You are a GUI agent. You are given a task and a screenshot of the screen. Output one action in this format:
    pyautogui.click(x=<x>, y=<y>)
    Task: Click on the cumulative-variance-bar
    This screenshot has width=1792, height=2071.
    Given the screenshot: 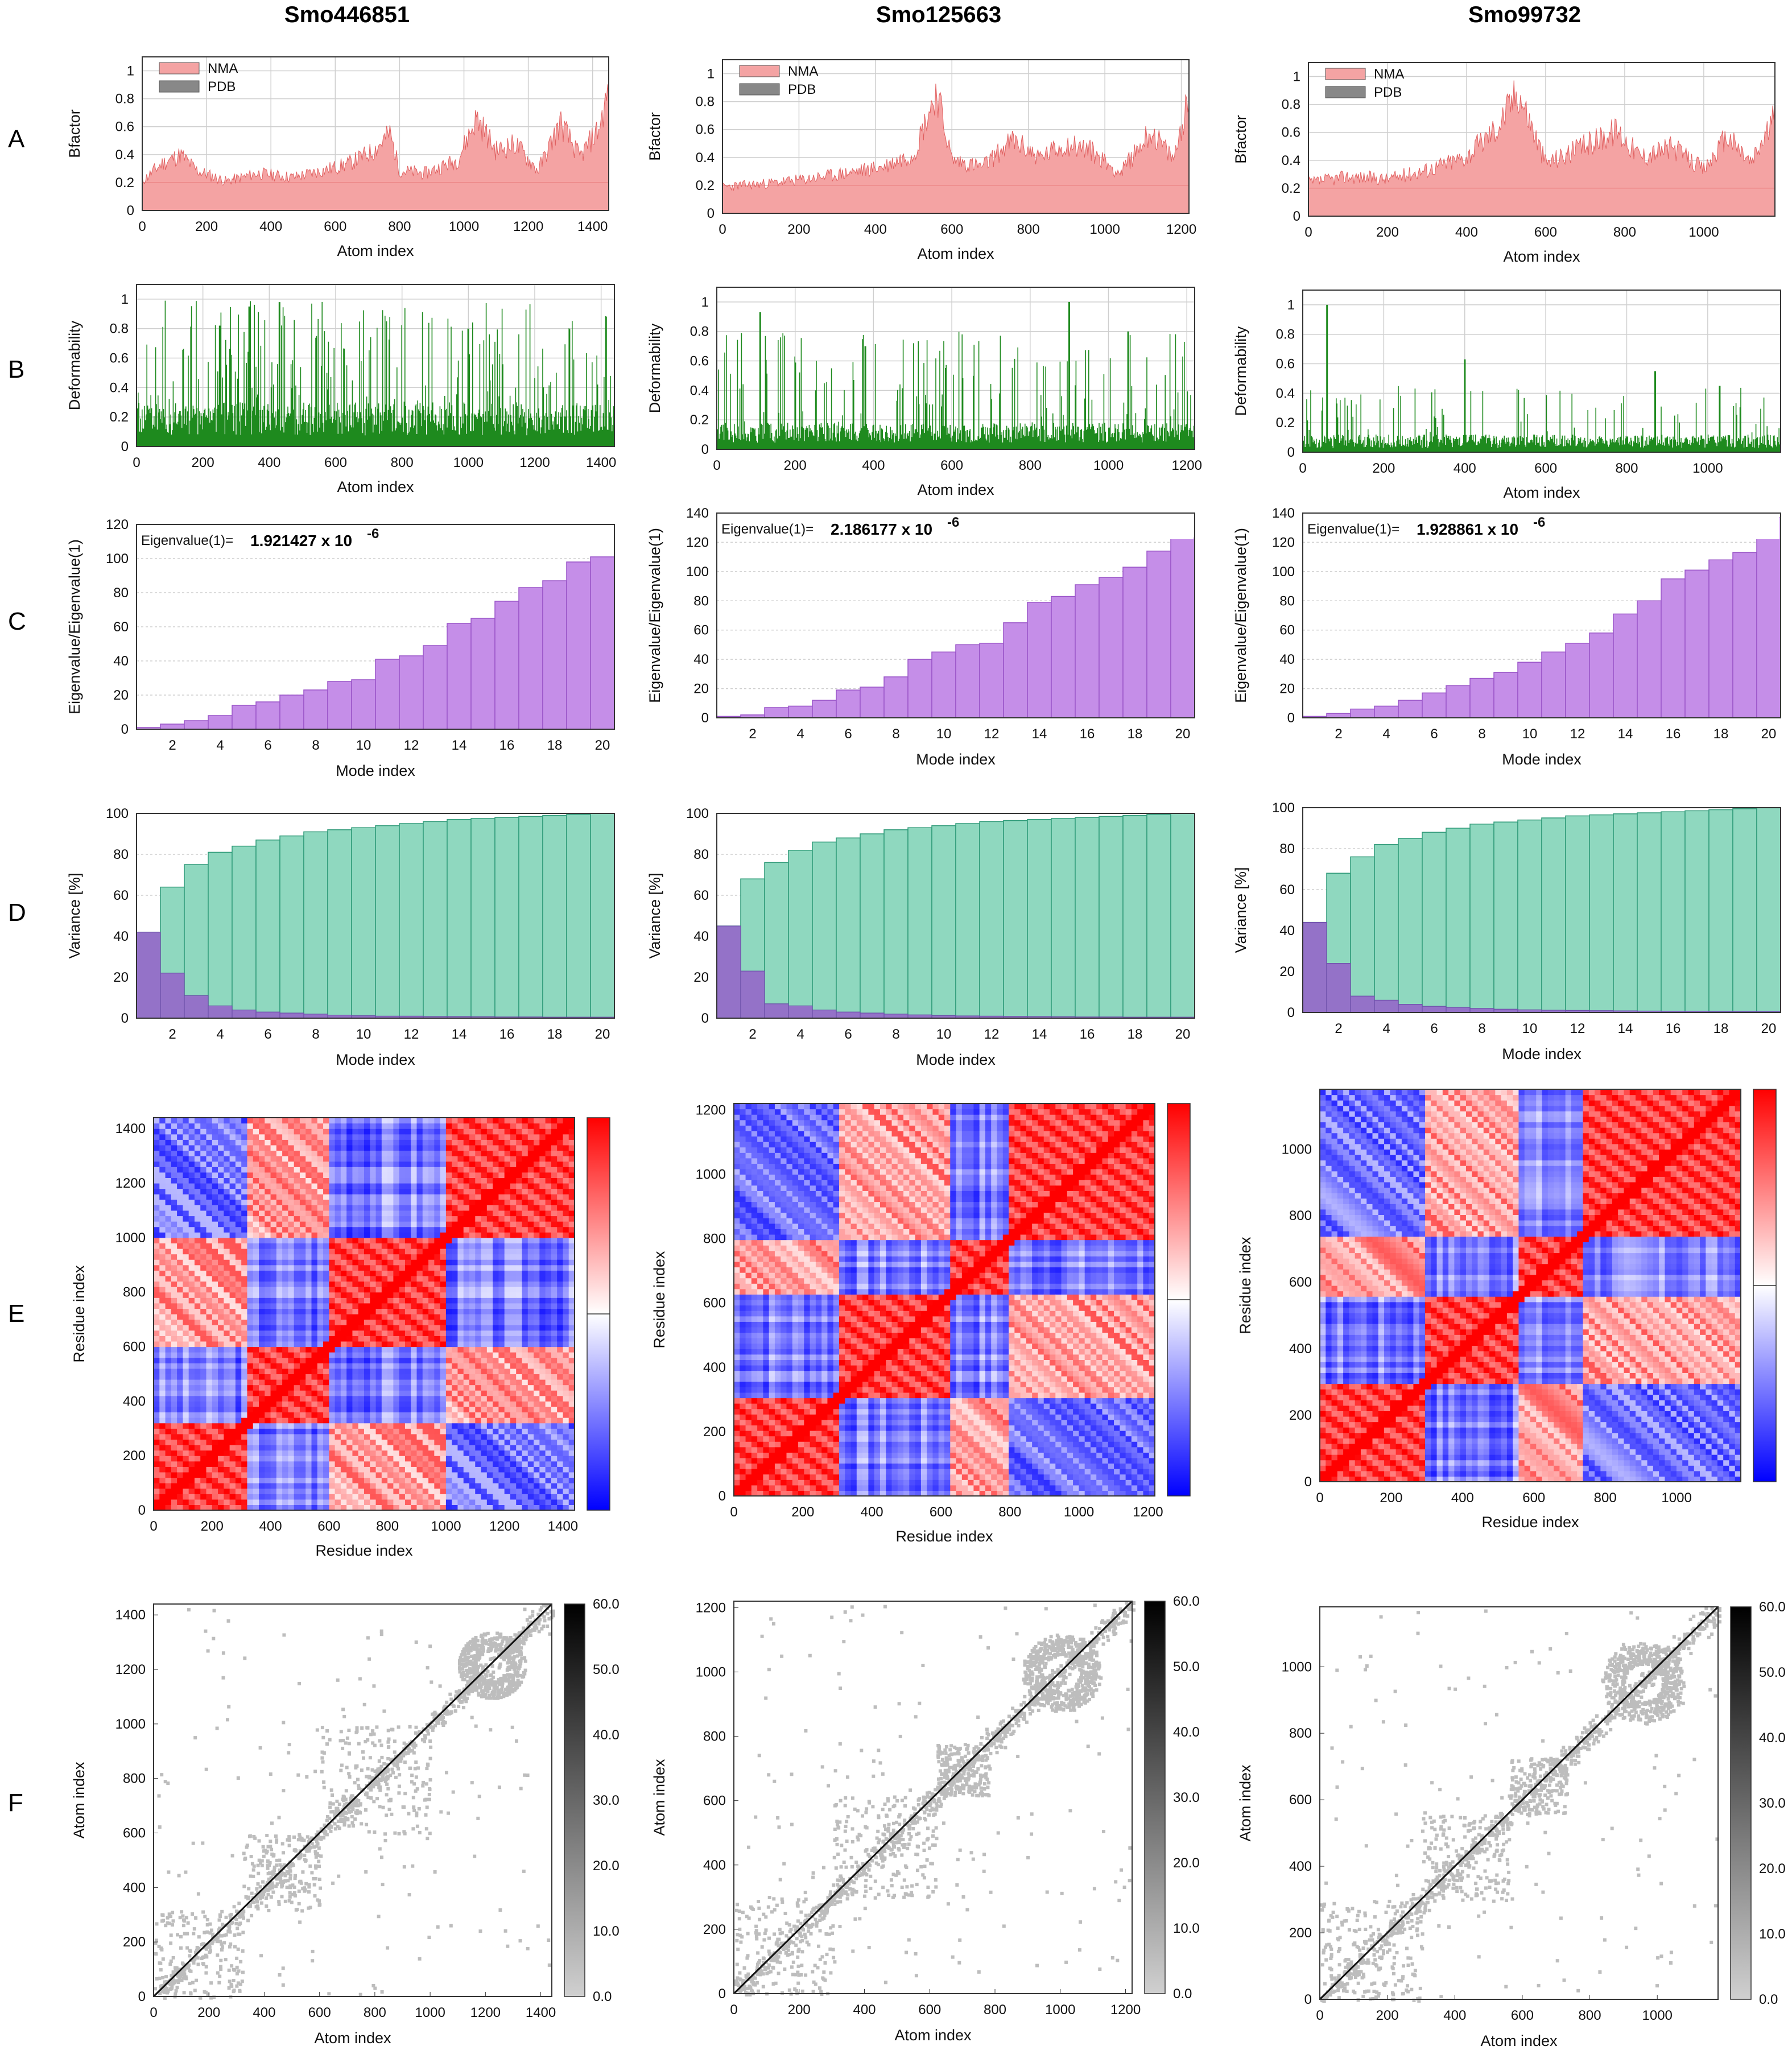 What is the action you would take?
    pyautogui.click(x=1410, y=925)
    